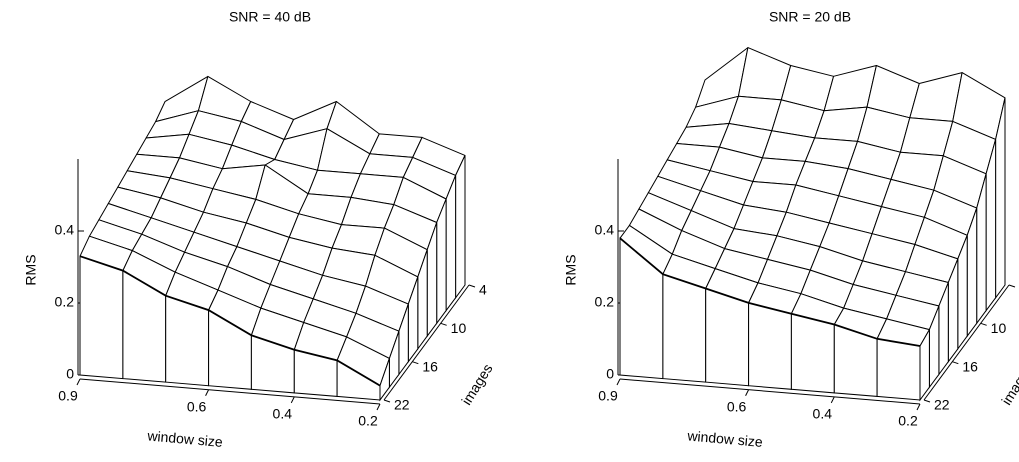 This screenshot has height=462, width=1019. Describe the element at coordinates (270, 17) in the screenshot. I see `chart-title: SNR = 40 dB` at that location.